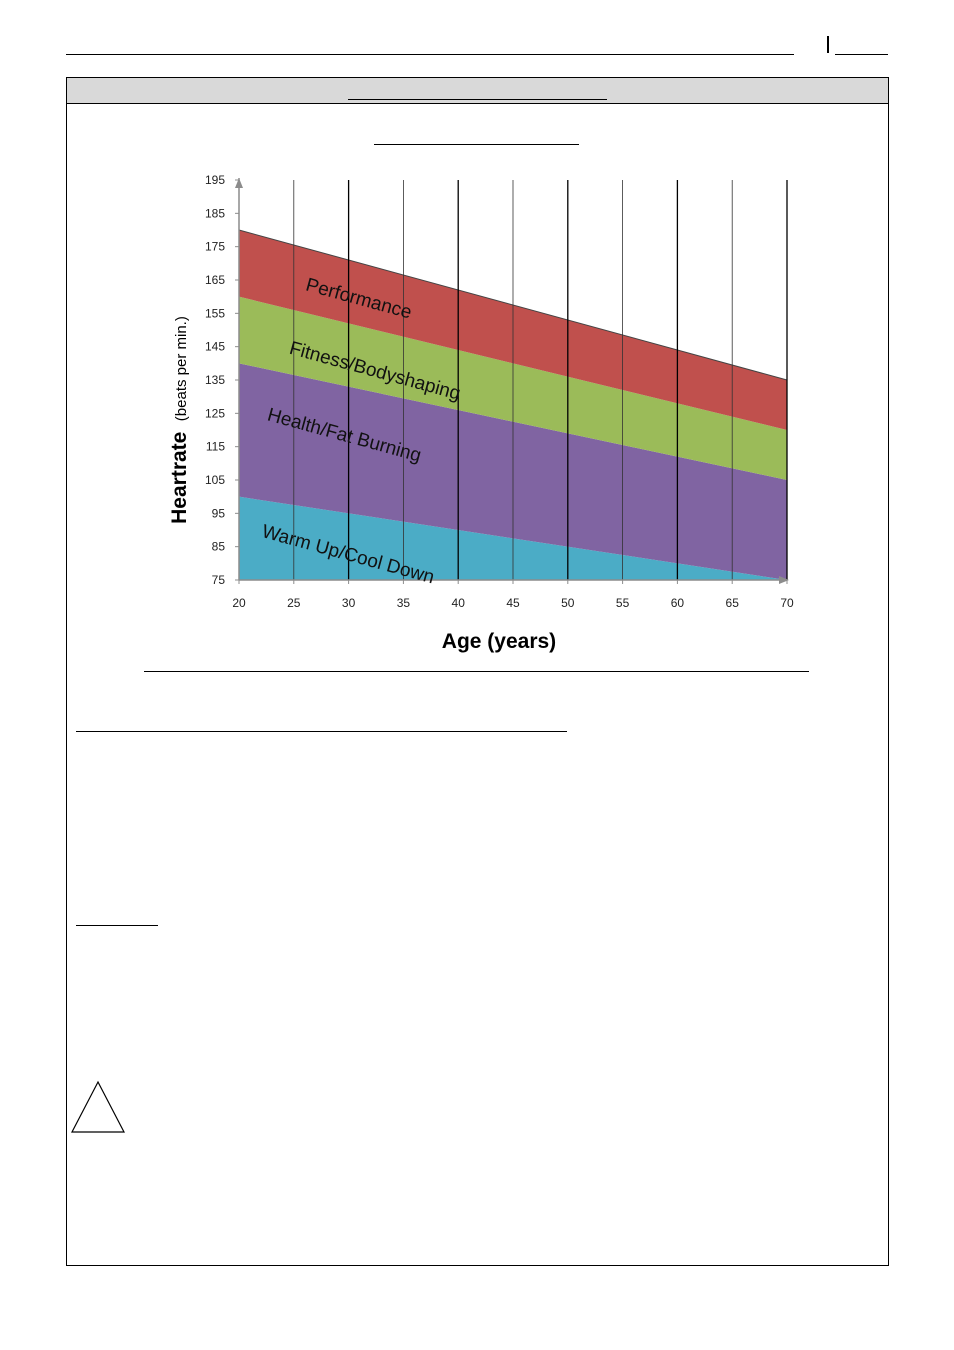 The height and width of the screenshot is (1350, 954). What do you see at coordinates (215, 247) in the screenshot?
I see `y-tick-label-175: 175` at bounding box center [215, 247].